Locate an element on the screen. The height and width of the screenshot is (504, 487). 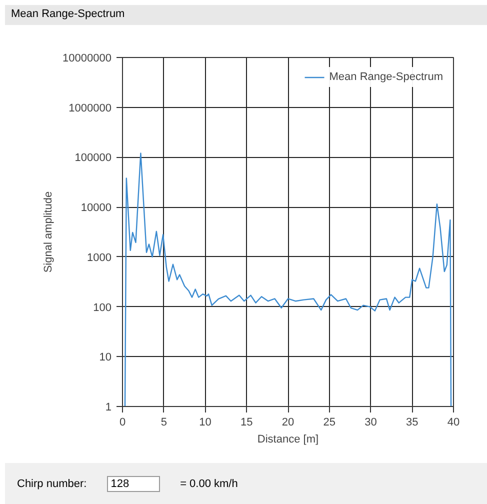
y-tick-label: 1 is located at coordinates (108, 408).